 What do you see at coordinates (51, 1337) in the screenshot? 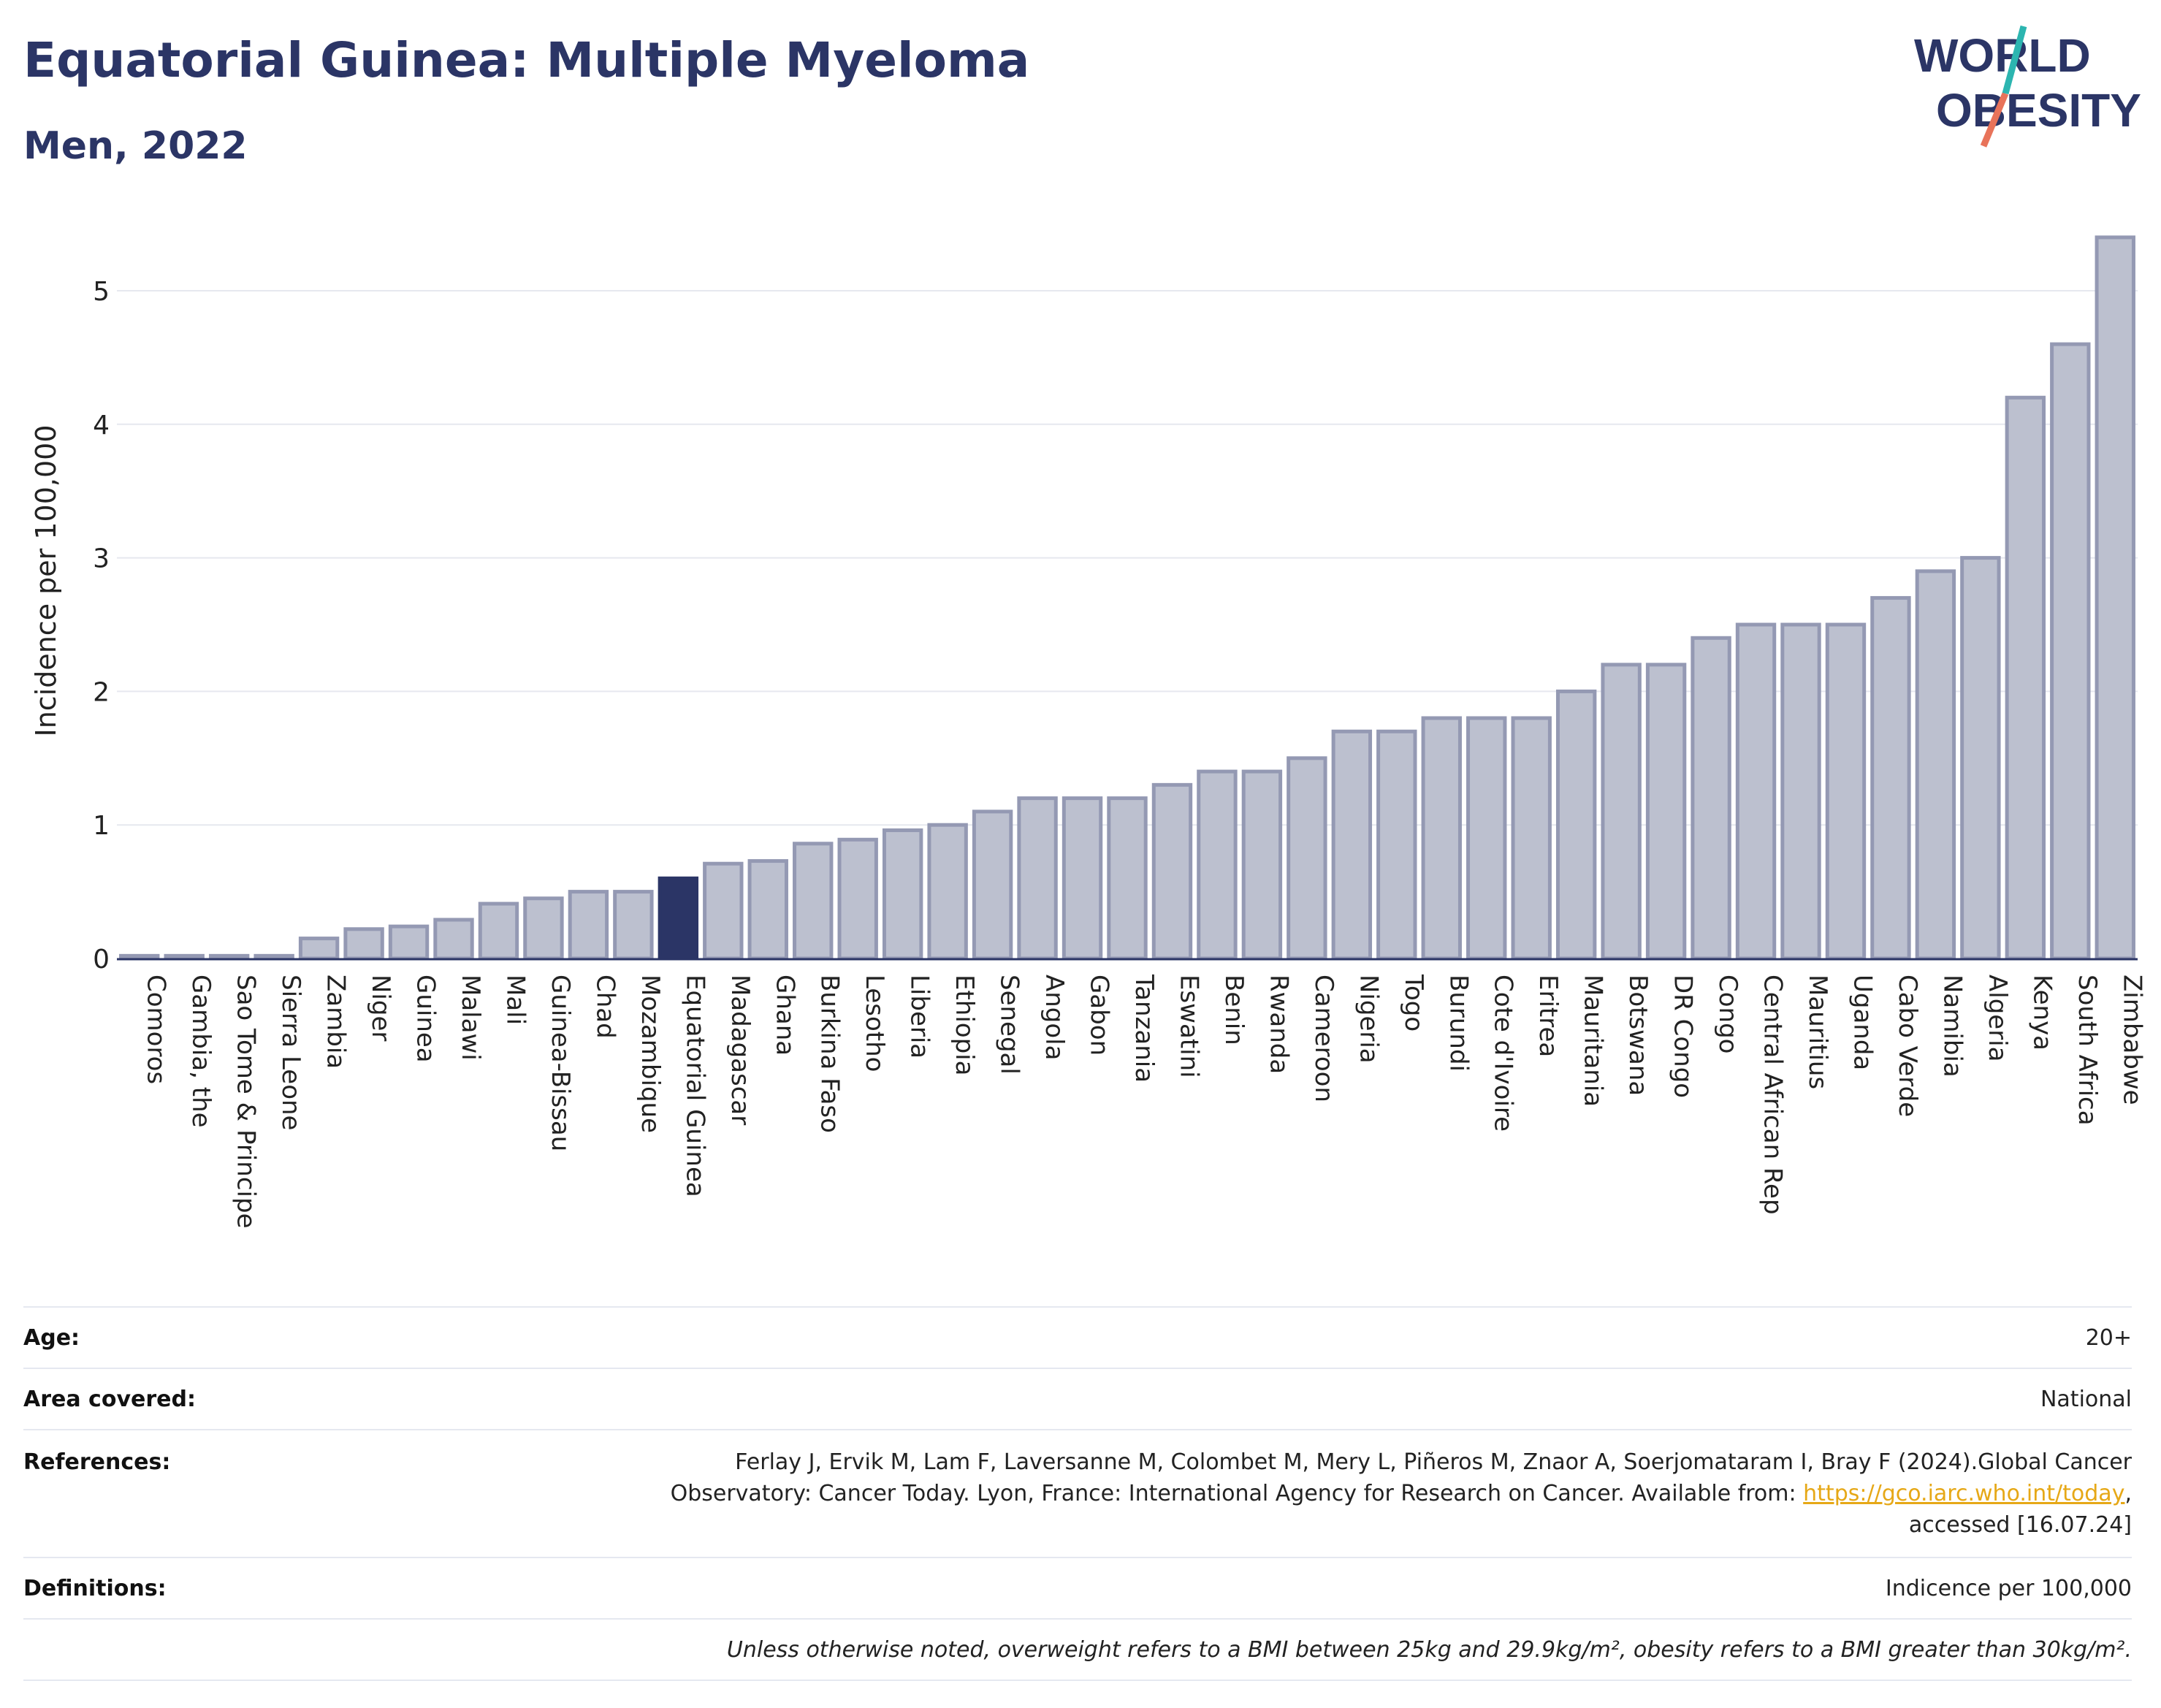
I see `age-label: Age:` at bounding box center [51, 1337].